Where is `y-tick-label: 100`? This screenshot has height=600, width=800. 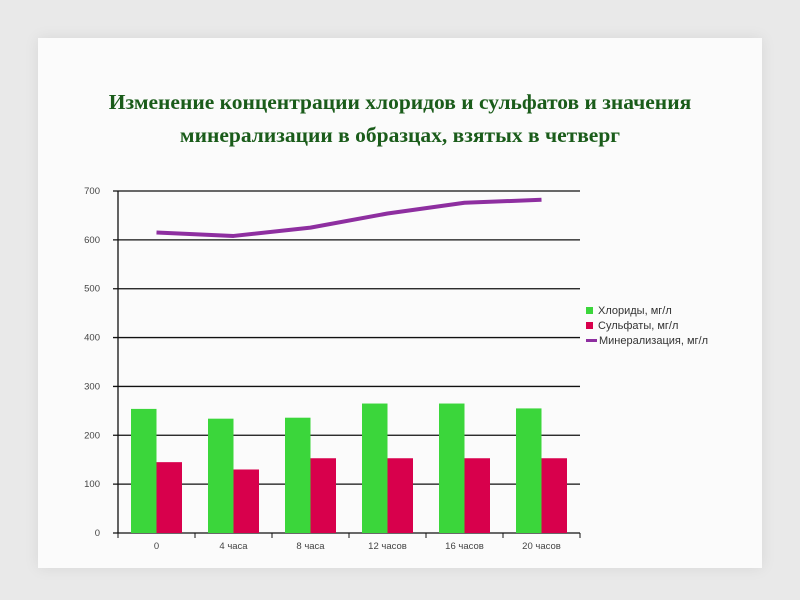 y-tick-label: 100 is located at coordinates (92, 484).